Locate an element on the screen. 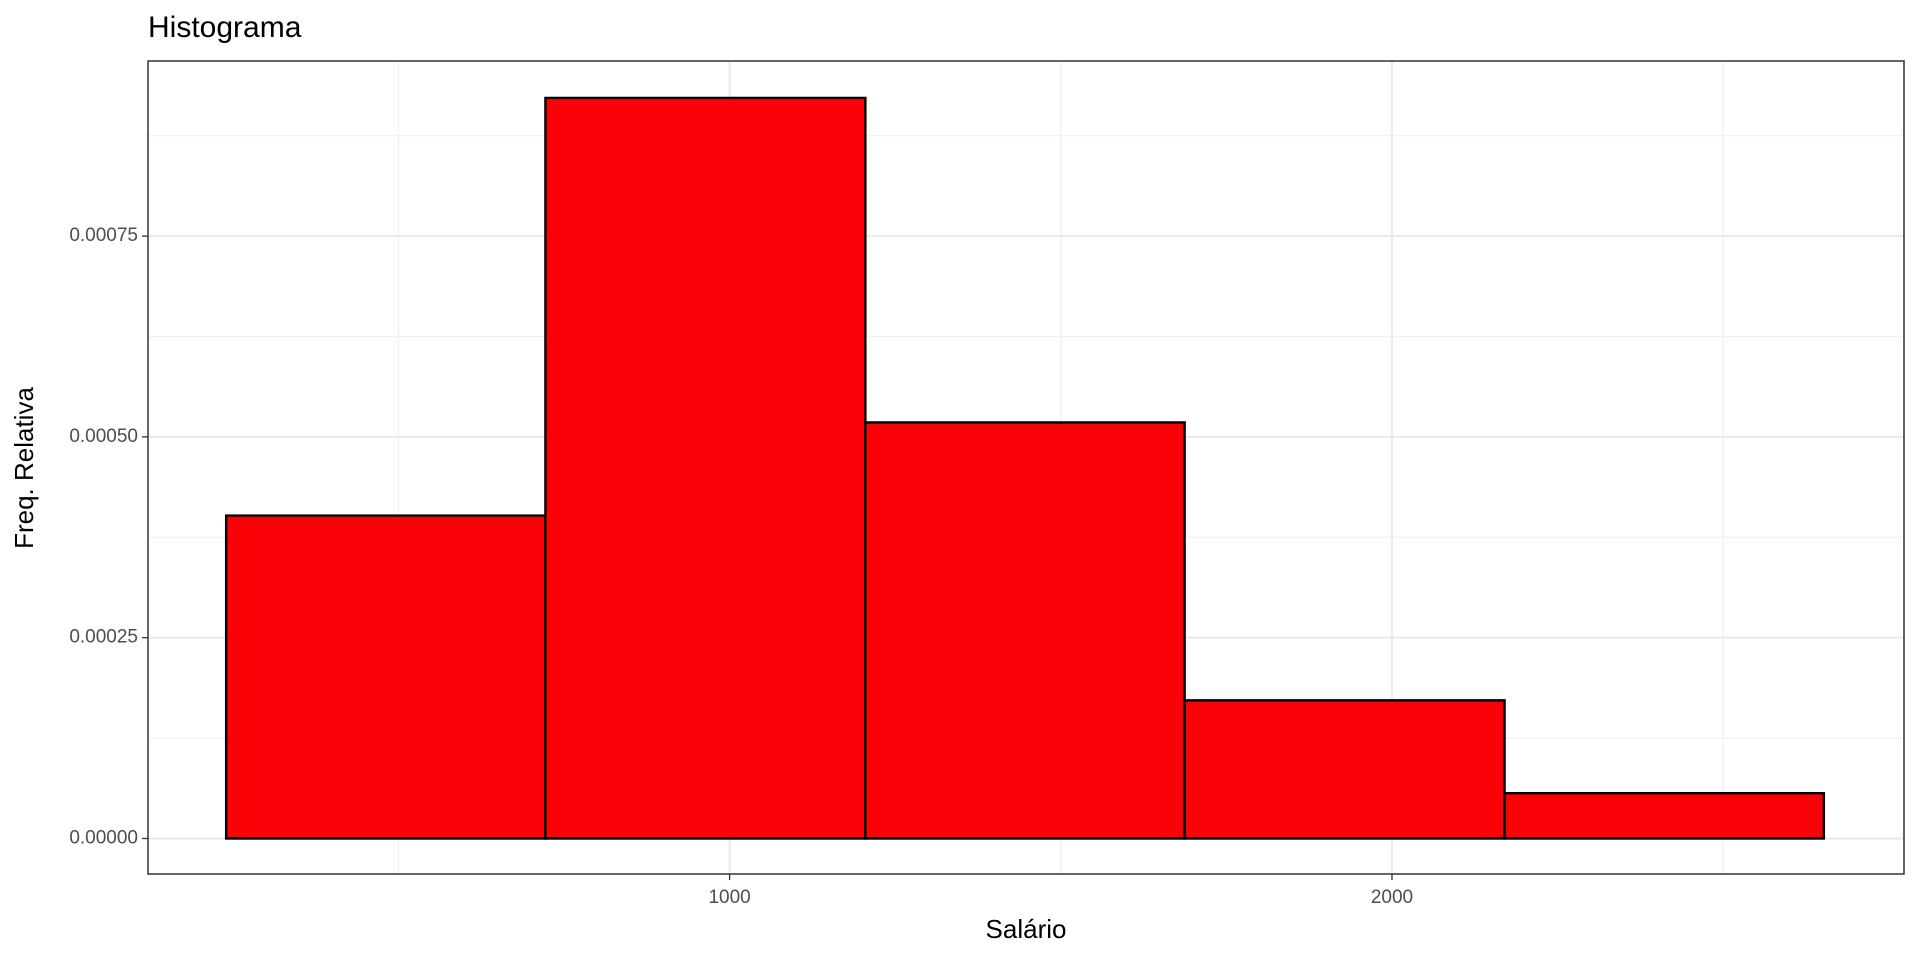  x-axis-title: Salário is located at coordinates (1026, 929).